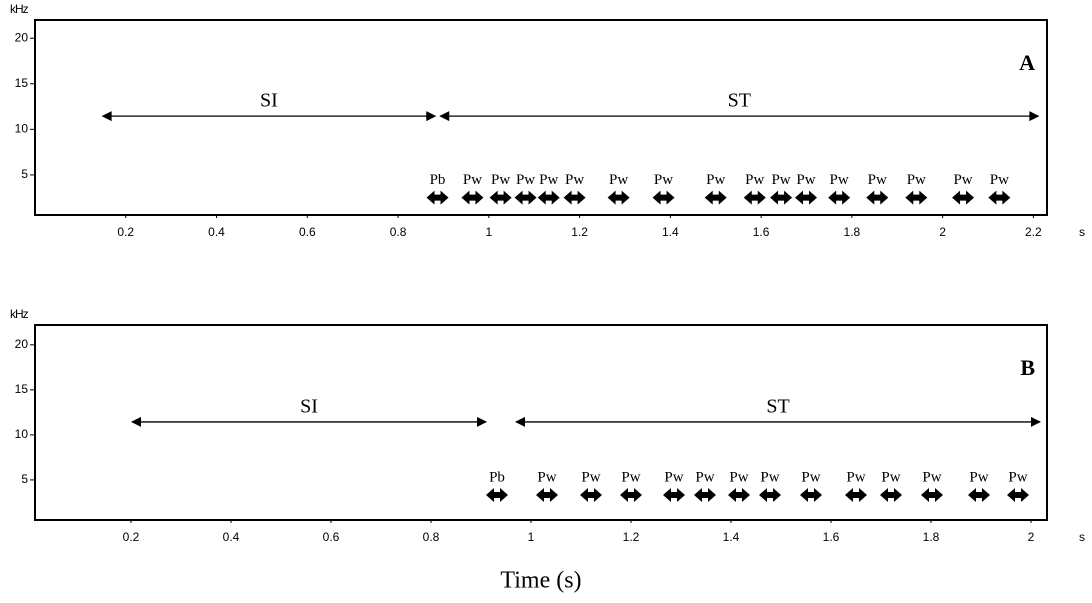 This screenshot has height=603, width=1092. Describe the element at coordinates (540, 581) in the screenshot. I see `x-axis-title: Time (s)` at that location.